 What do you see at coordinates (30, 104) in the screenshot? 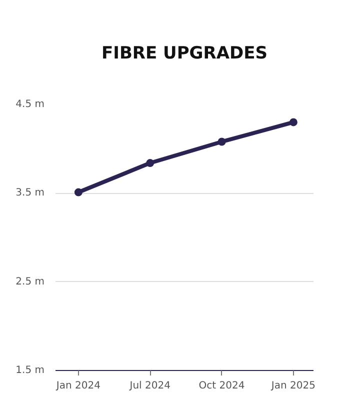
I see `y-tick-label: 4.5 m` at bounding box center [30, 104].